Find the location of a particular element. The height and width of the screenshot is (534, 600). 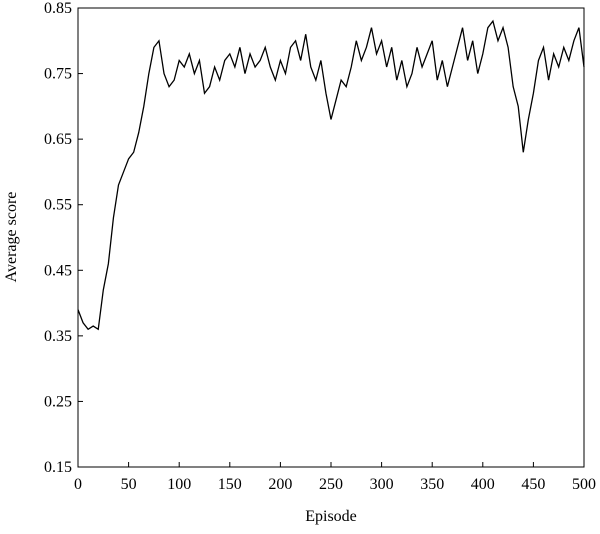

y-tick-label: 0.25 is located at coordinates (58, 401).